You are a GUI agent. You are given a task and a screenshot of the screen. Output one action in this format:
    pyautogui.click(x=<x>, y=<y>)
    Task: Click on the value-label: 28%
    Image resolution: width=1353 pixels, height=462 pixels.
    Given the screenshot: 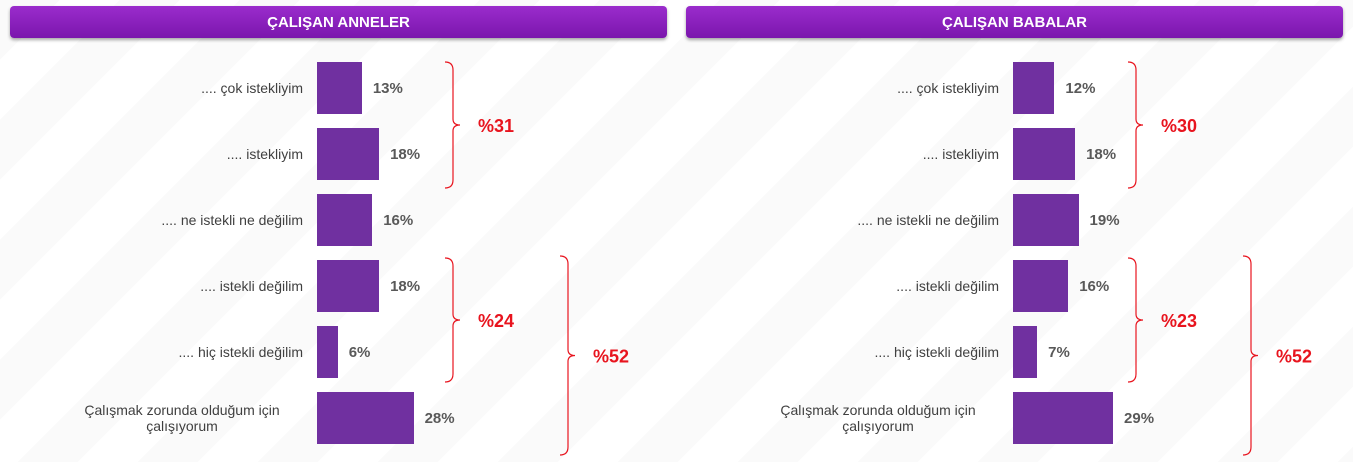 What is the action you would take?
    pyautogui.click(x=439, y=418)
    